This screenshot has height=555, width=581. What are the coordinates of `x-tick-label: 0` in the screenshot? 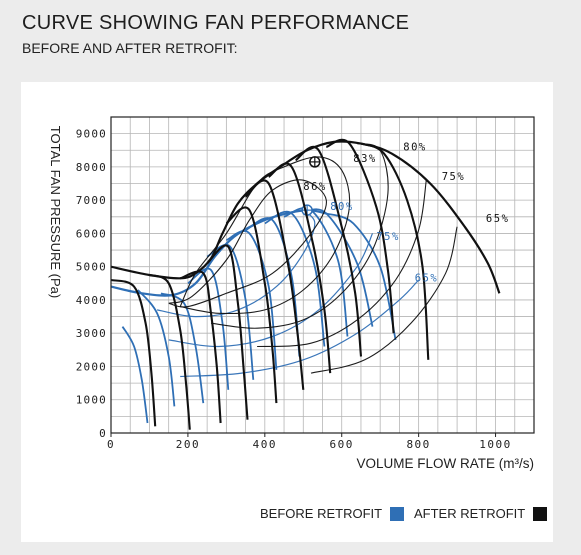 It's located at (111, 444).